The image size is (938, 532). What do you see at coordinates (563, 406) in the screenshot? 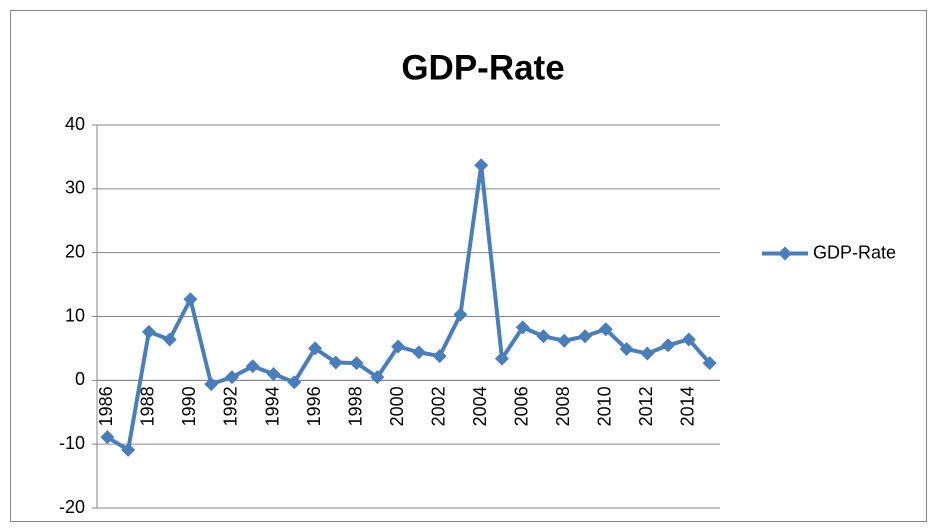
I see `x-tick-label: 2008` at bounding box center [563, 406].